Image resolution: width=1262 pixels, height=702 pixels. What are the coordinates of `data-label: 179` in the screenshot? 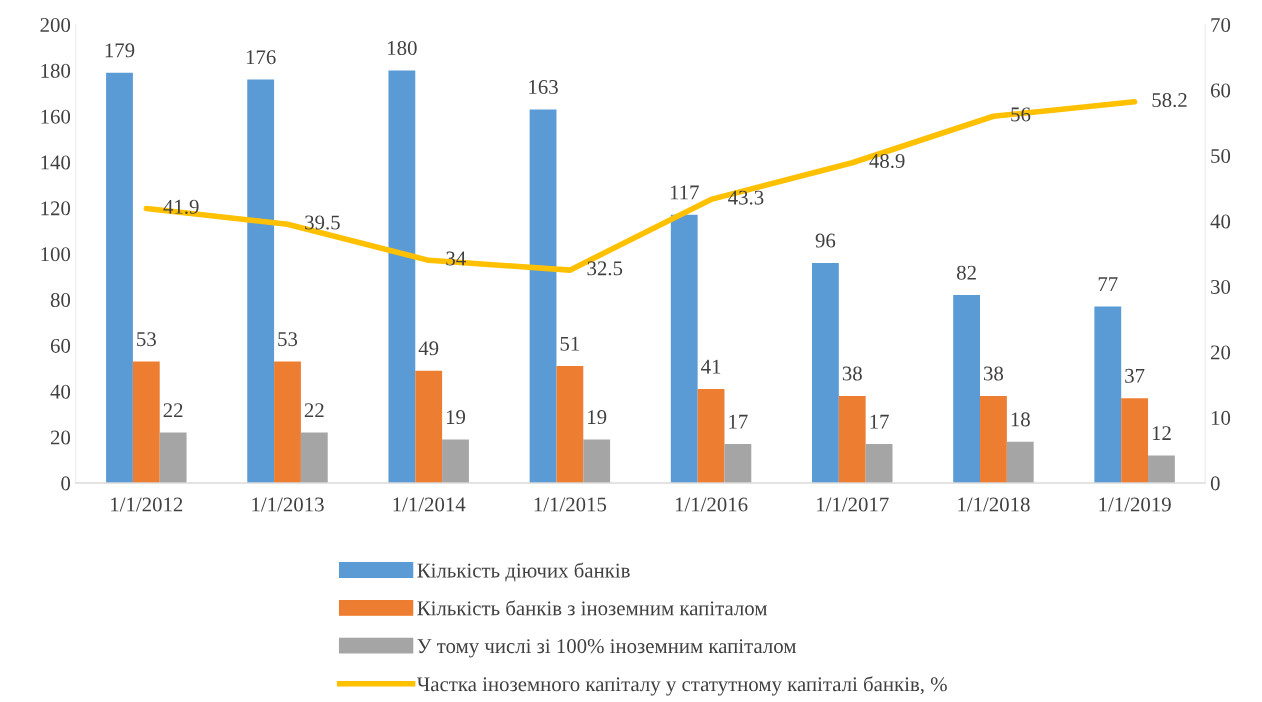 It's located at (120, 50).